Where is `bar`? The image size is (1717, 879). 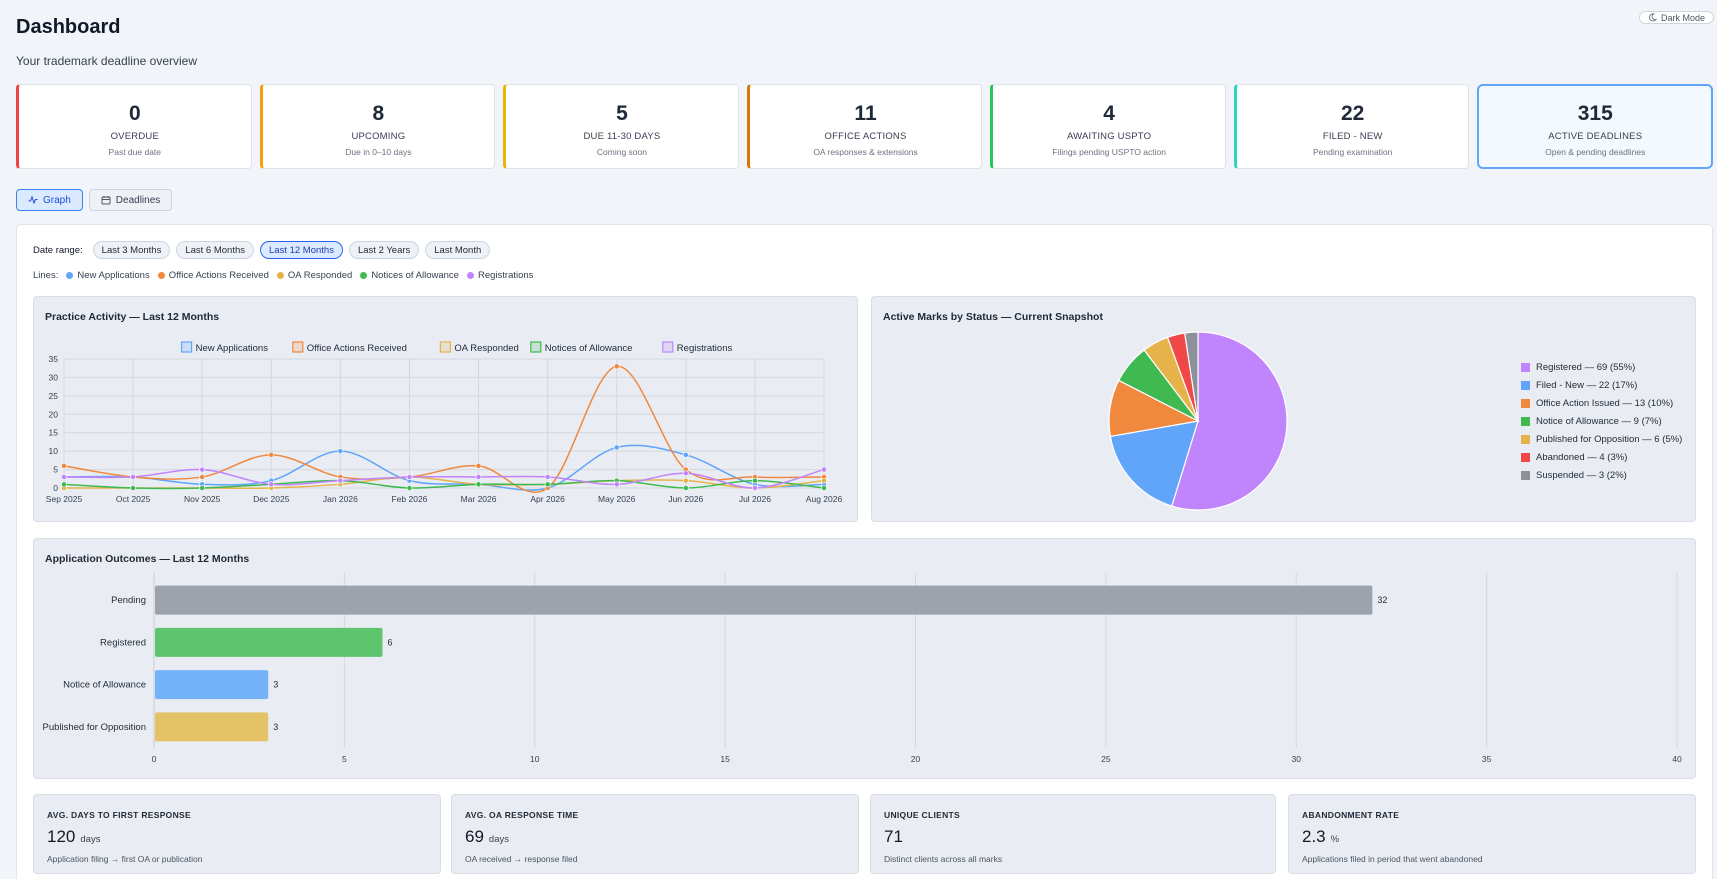
bar is located at coordinates (764, 600).